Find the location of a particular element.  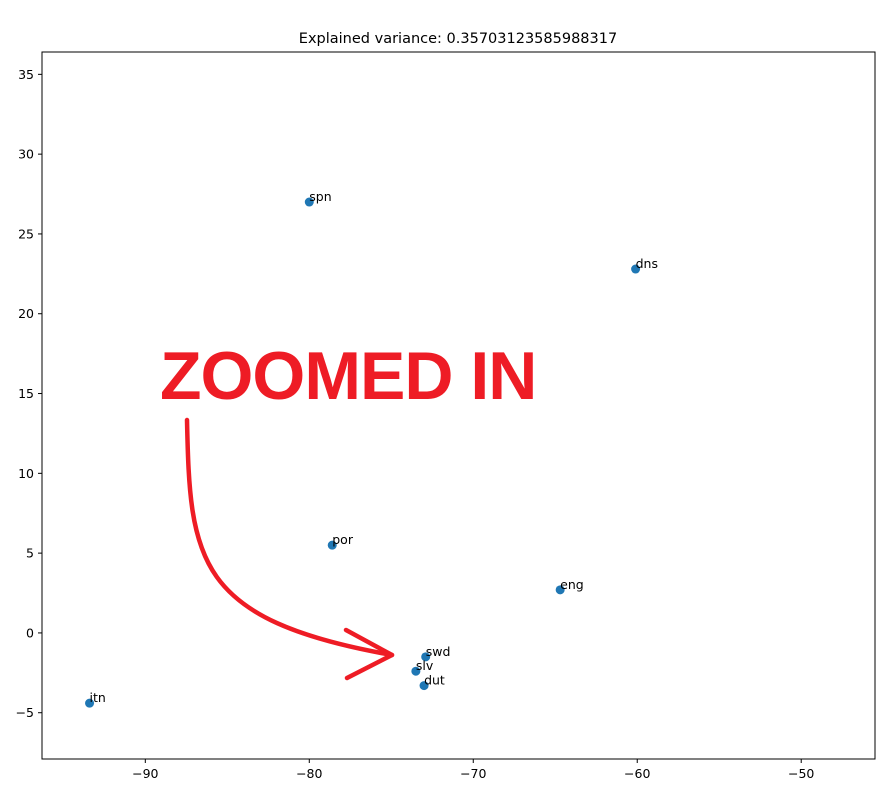

x-tick-label: −90 is located at coordinates (145, 773).